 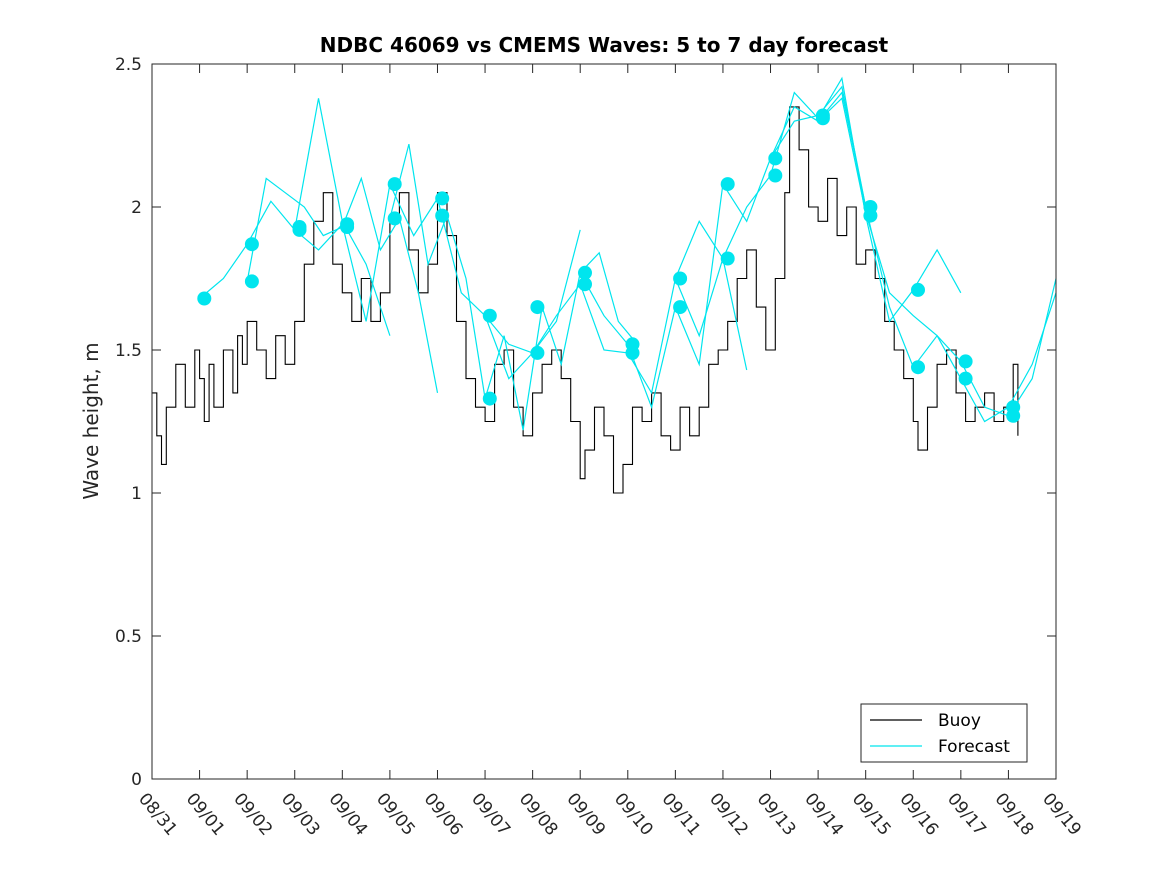 What do you see at coordinates (128, 637) in the screenshot?
I see `y-tick-label: 0.5` at bounding box center [128, 637].